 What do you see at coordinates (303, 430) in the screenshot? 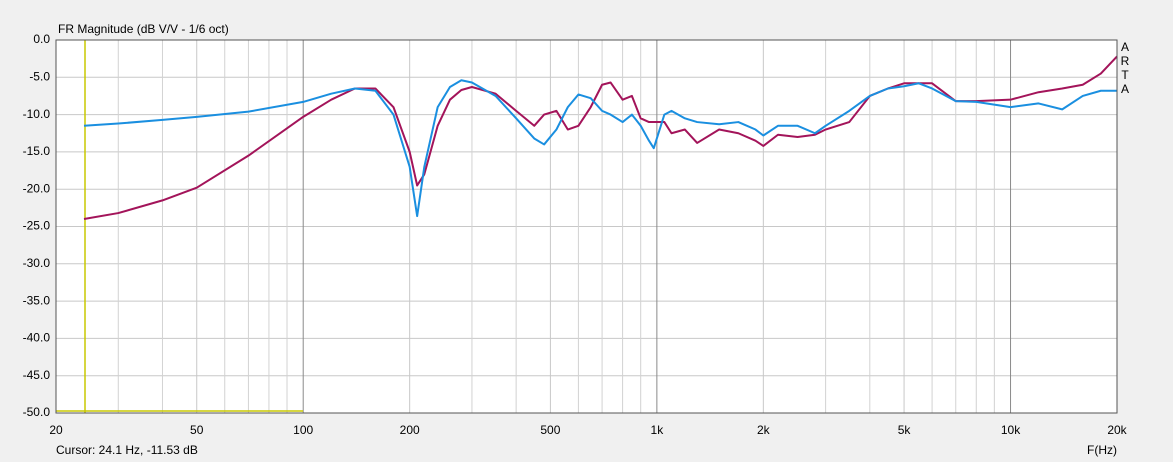
I see `x-tick-label: 100` at bounding box center [303, 430].